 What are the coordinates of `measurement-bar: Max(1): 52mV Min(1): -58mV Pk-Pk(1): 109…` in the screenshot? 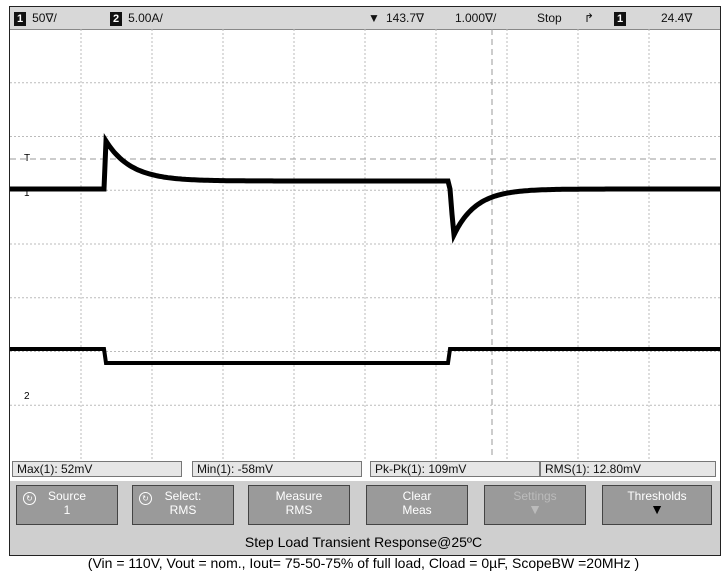 It's located at (365, 469).